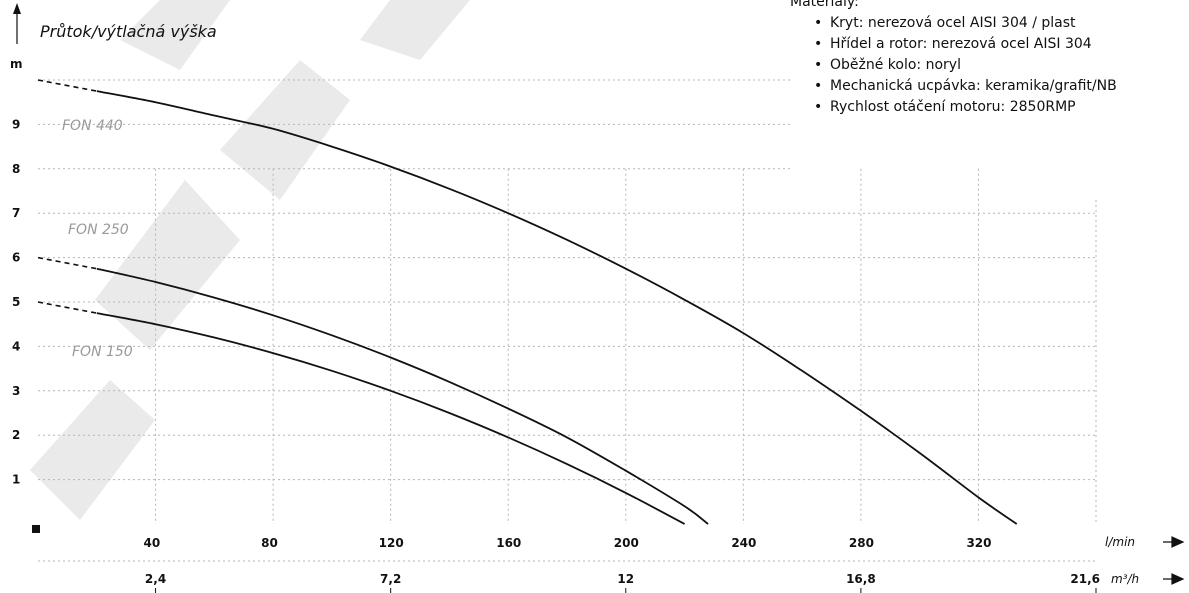 This screenshot has height=593, width=1189. What do you see at coordinates (1125, 579) in the screenshot?
I see `x-axis-unit-m3h: m³/h` at bounding box center [1125, 579].